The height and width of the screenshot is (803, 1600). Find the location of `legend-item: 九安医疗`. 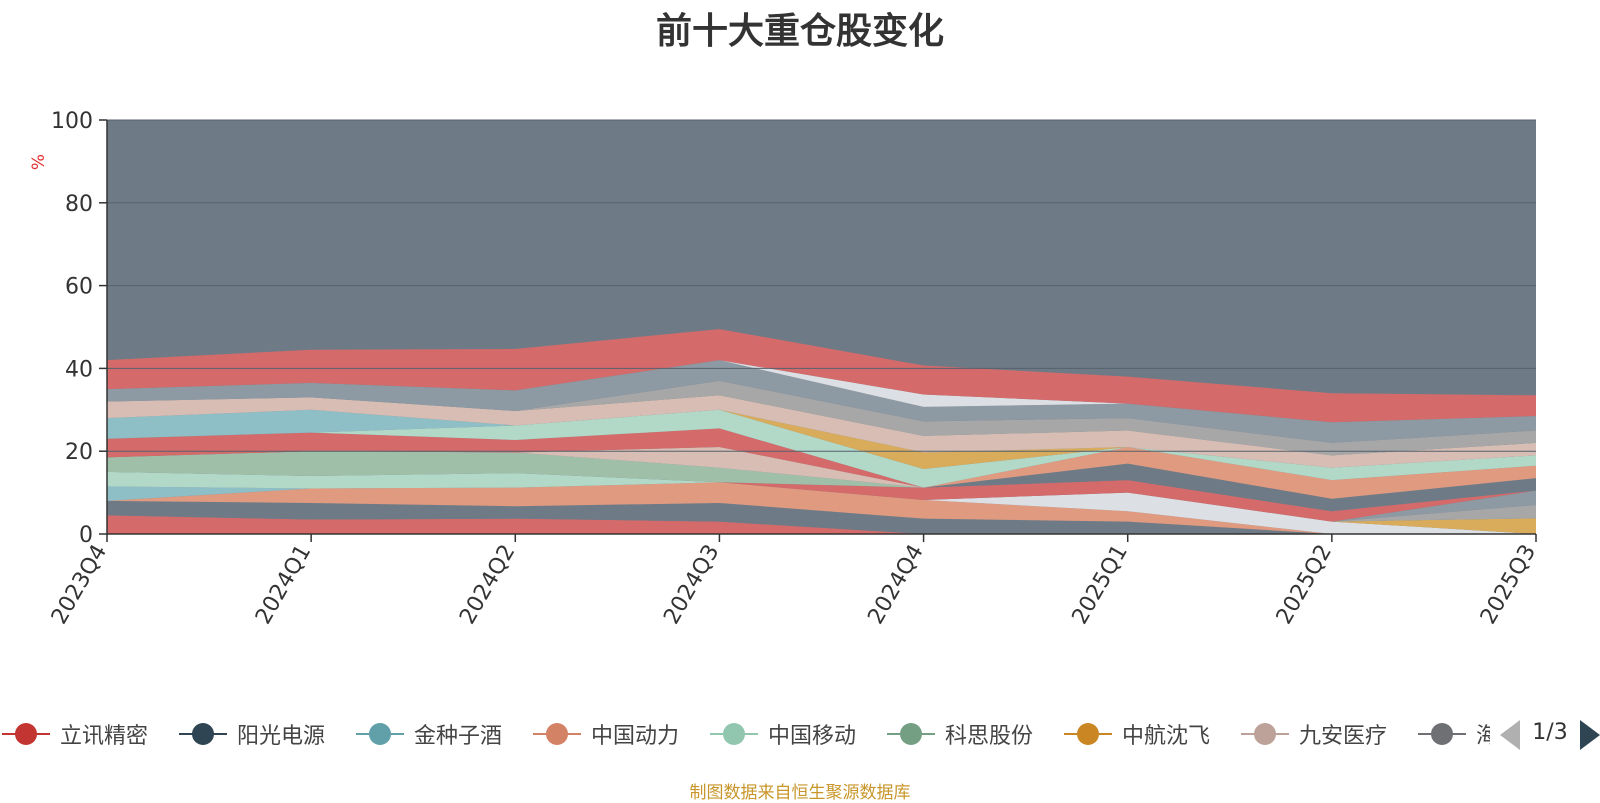

legend-item: 九安医疗 is located at coordinates (1313, 734).